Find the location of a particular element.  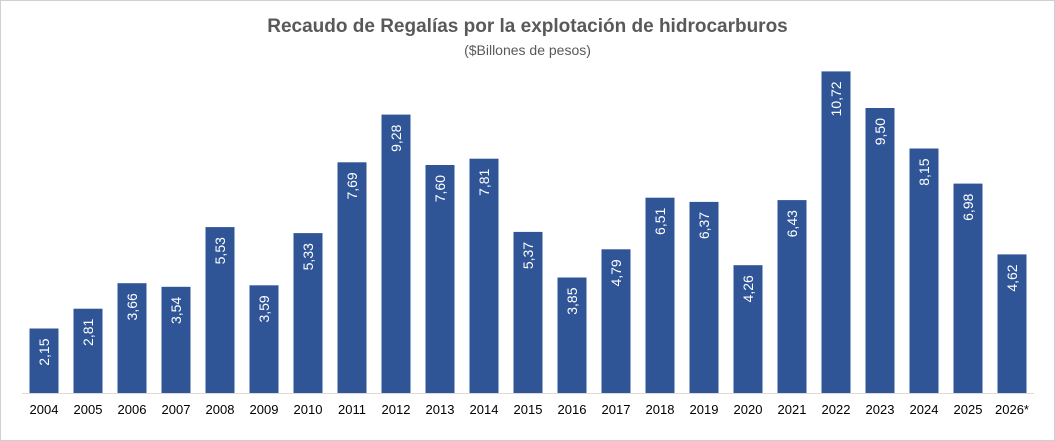

bar-value-label: 3,85 is located at coordinates (572, 300).